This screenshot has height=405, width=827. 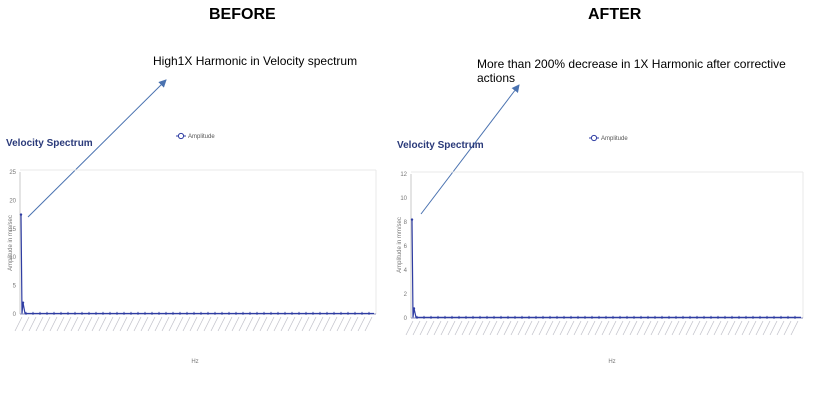 I want to click on y-tick-label: 6, so click(x=406, y=247).